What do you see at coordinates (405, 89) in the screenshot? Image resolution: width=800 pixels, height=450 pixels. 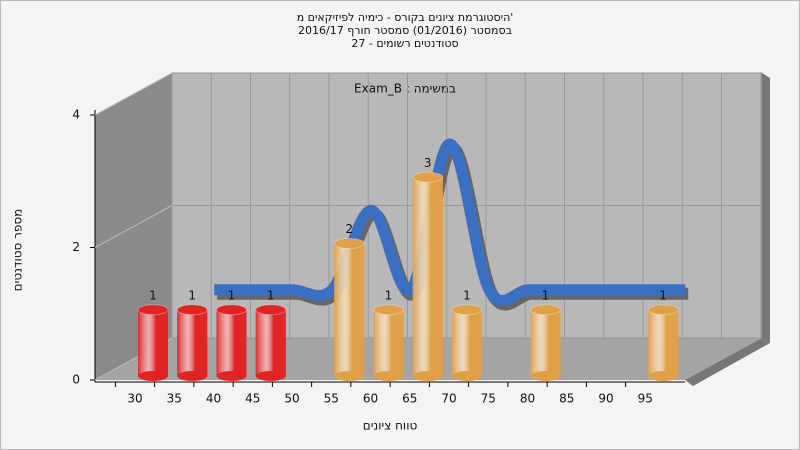 I see `annotation: Exam_B : במשימה` at bounding box center [405, 89].